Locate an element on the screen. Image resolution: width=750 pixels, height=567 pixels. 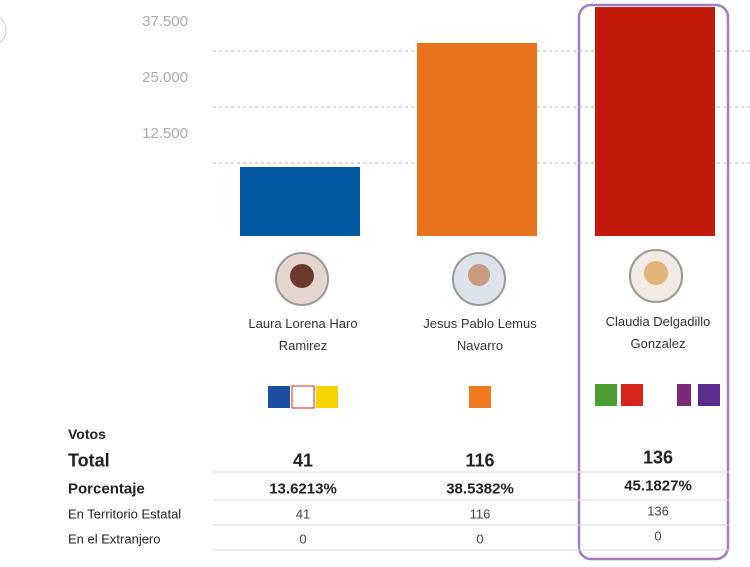
row-label: Total is located at coordinates (89, 460).